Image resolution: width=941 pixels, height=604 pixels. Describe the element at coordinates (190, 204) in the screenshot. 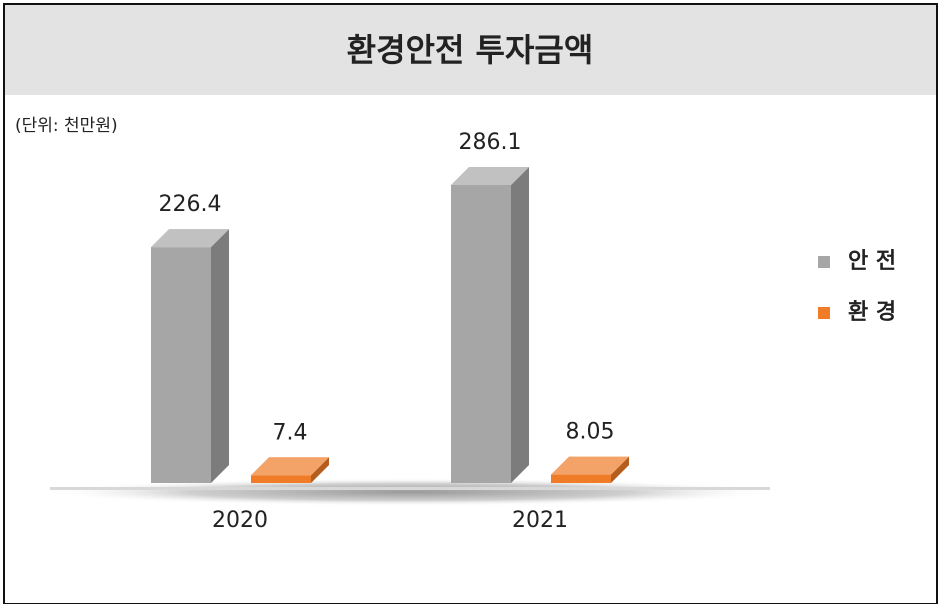

I see `data-label: 226.4` at that location.